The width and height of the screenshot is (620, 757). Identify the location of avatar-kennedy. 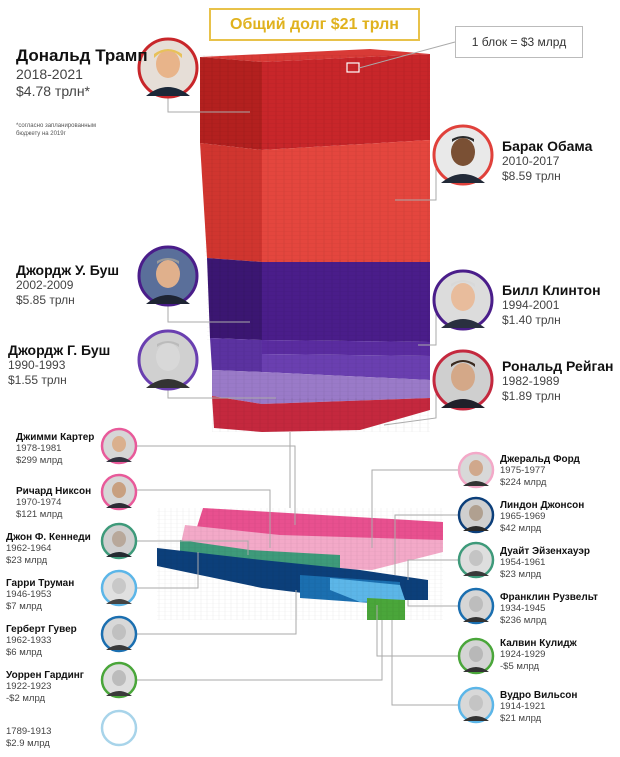
(119, 541).